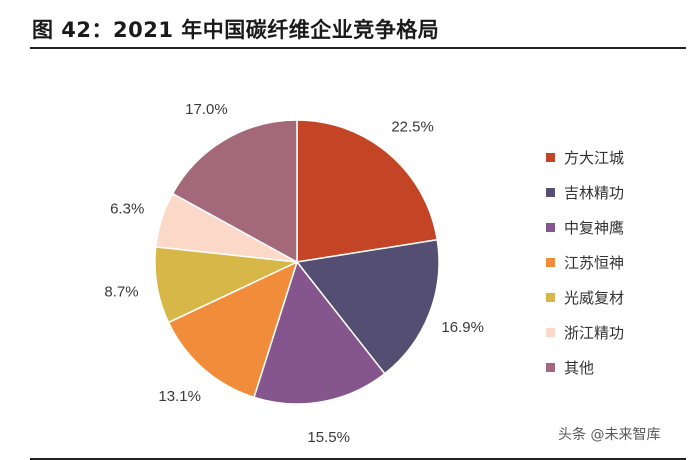 This screenshot has height=460, width=700. I want to click on pie-value-label-3: 15.5%, so click(328, 437).